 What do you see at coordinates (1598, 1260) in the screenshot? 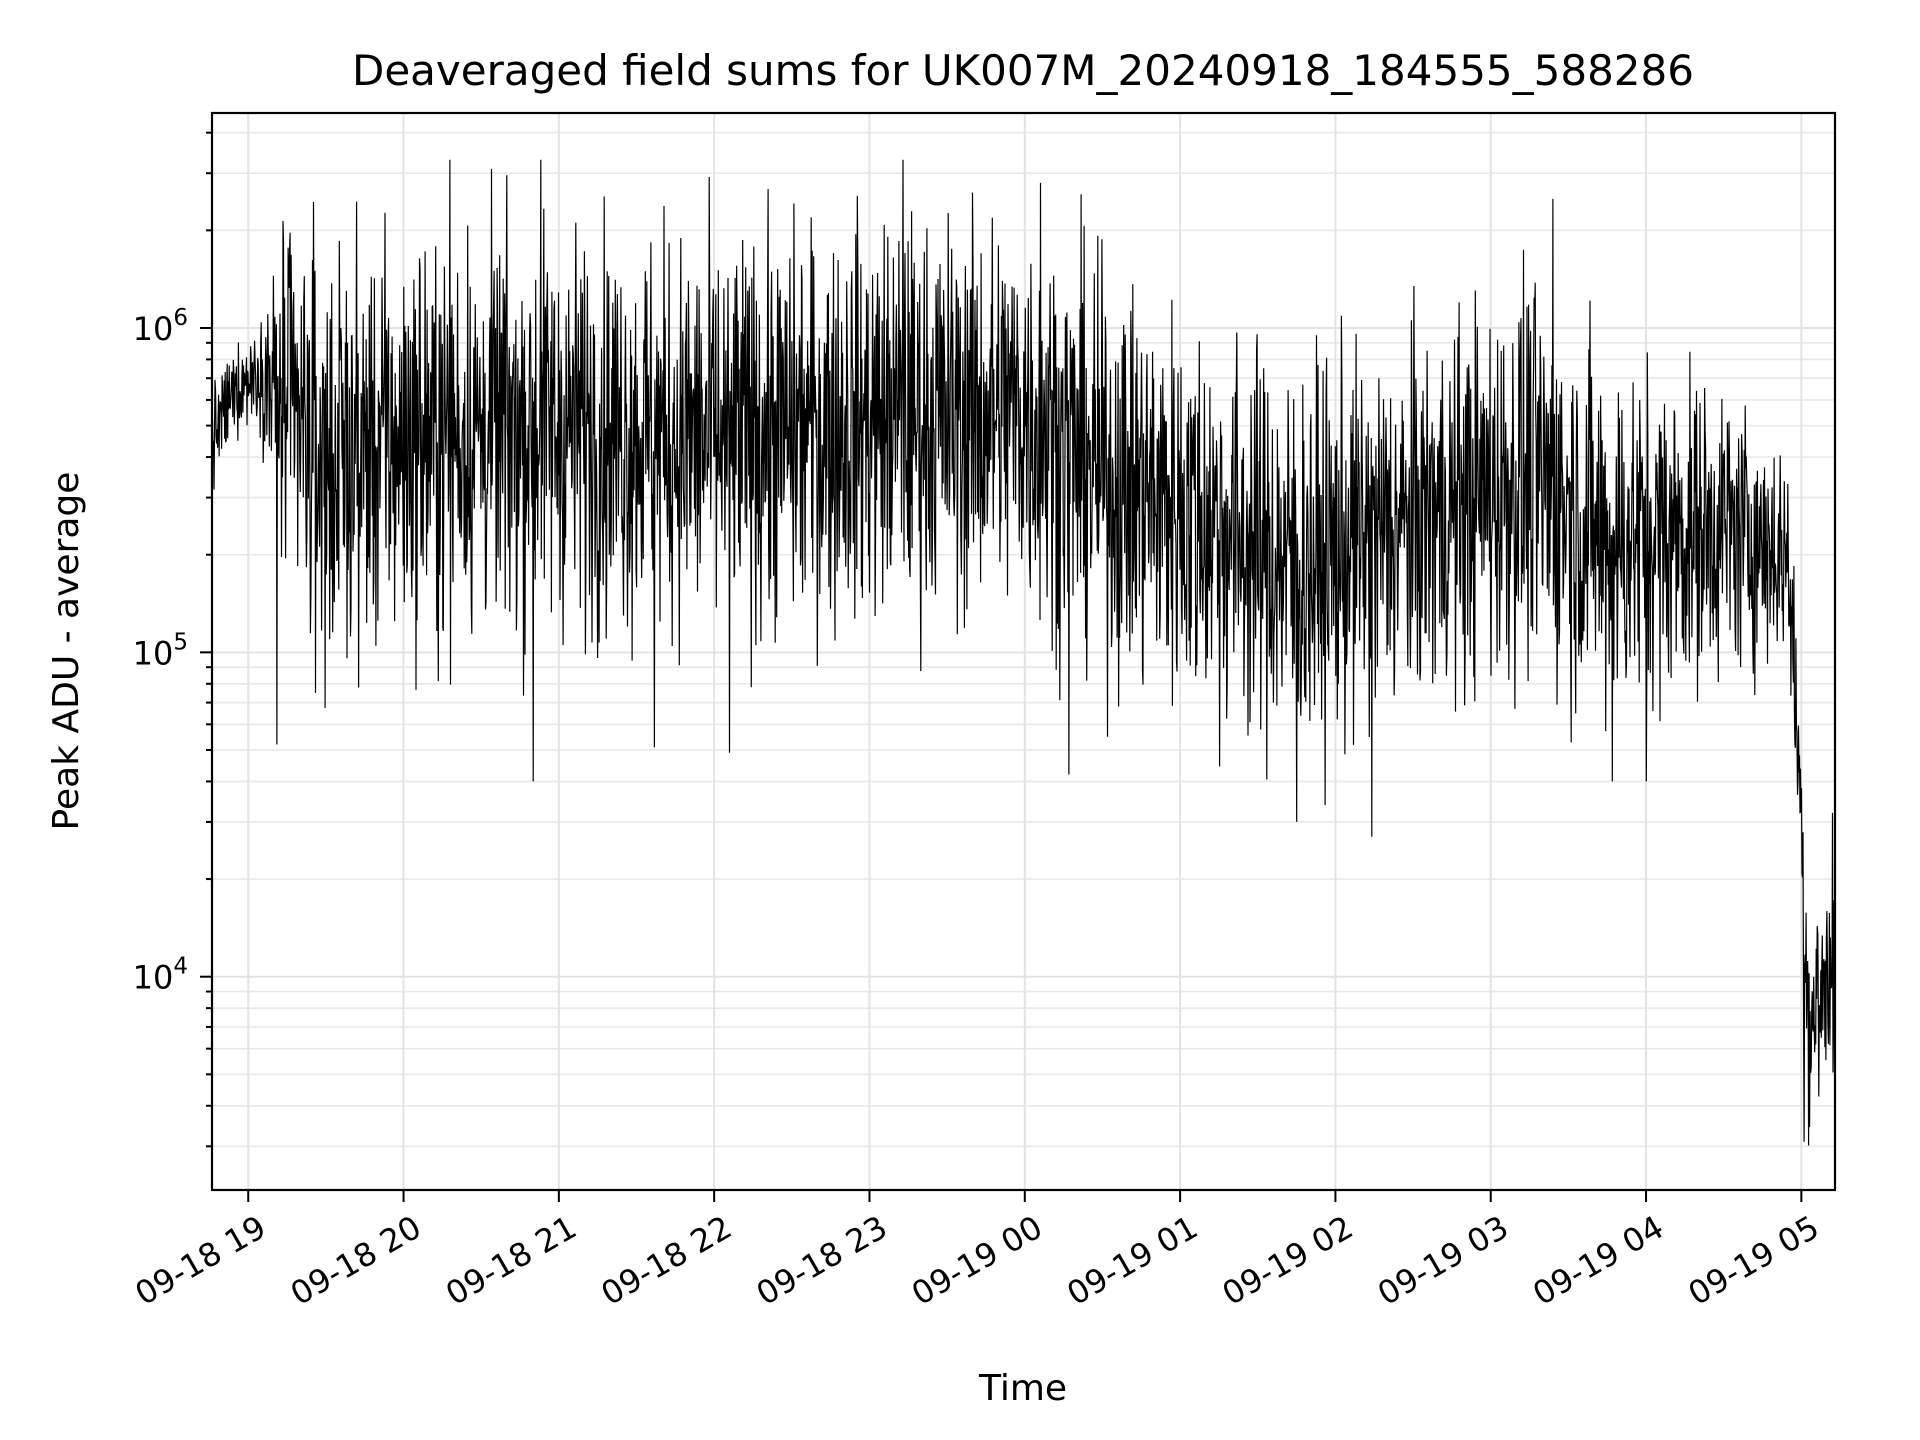
I see `x-tick-label: 09-19 04` at bounding box center [1598, 1260].